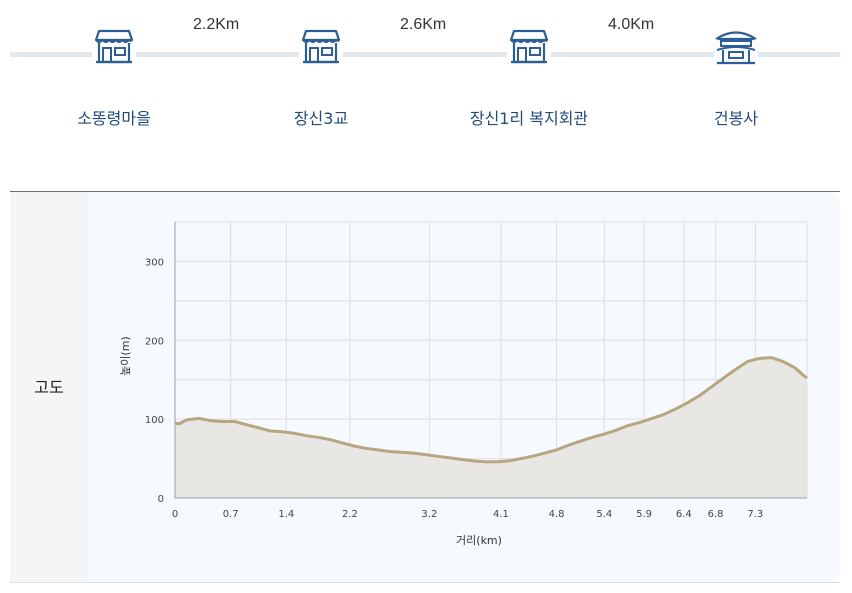  Describe the element at coordinates (479, 540) in the screenshot. I see `x-axis-title: 거리(km)` at that location.